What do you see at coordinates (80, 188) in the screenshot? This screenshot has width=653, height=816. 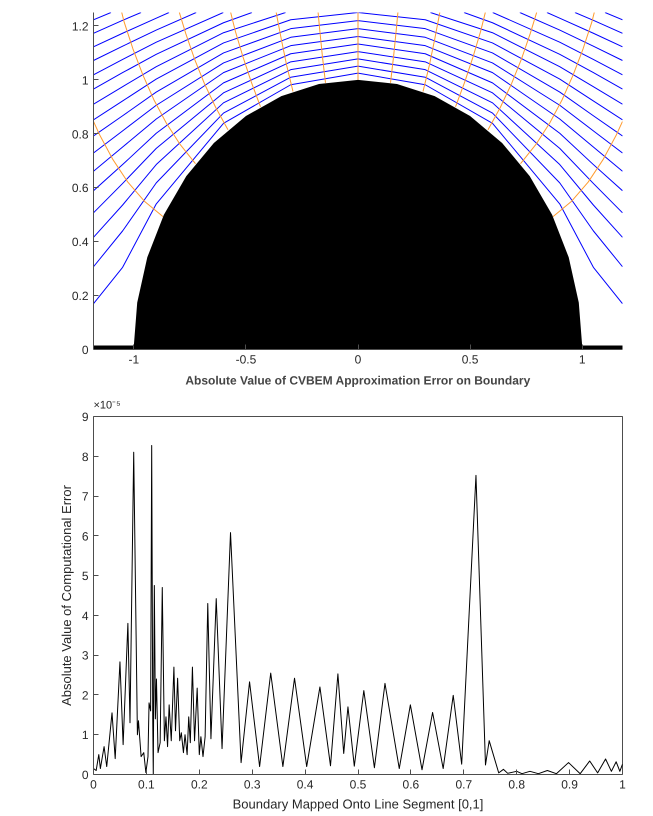 I see `y-tick-label: 0.6` at bounding box center [80, 188].